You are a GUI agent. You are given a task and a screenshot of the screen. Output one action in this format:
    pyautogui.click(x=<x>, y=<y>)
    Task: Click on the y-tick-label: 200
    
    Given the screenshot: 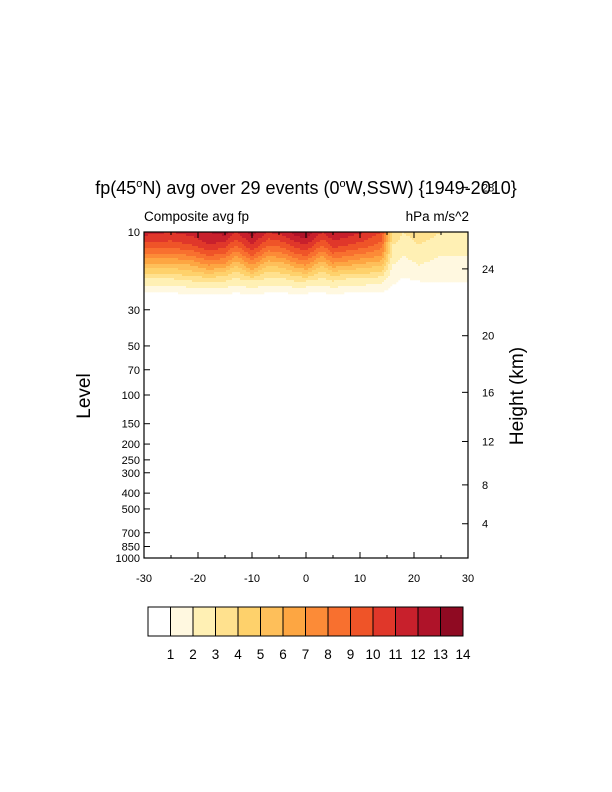 What is the action you would take?
    pyautogui.click(x=131, y=445)
    